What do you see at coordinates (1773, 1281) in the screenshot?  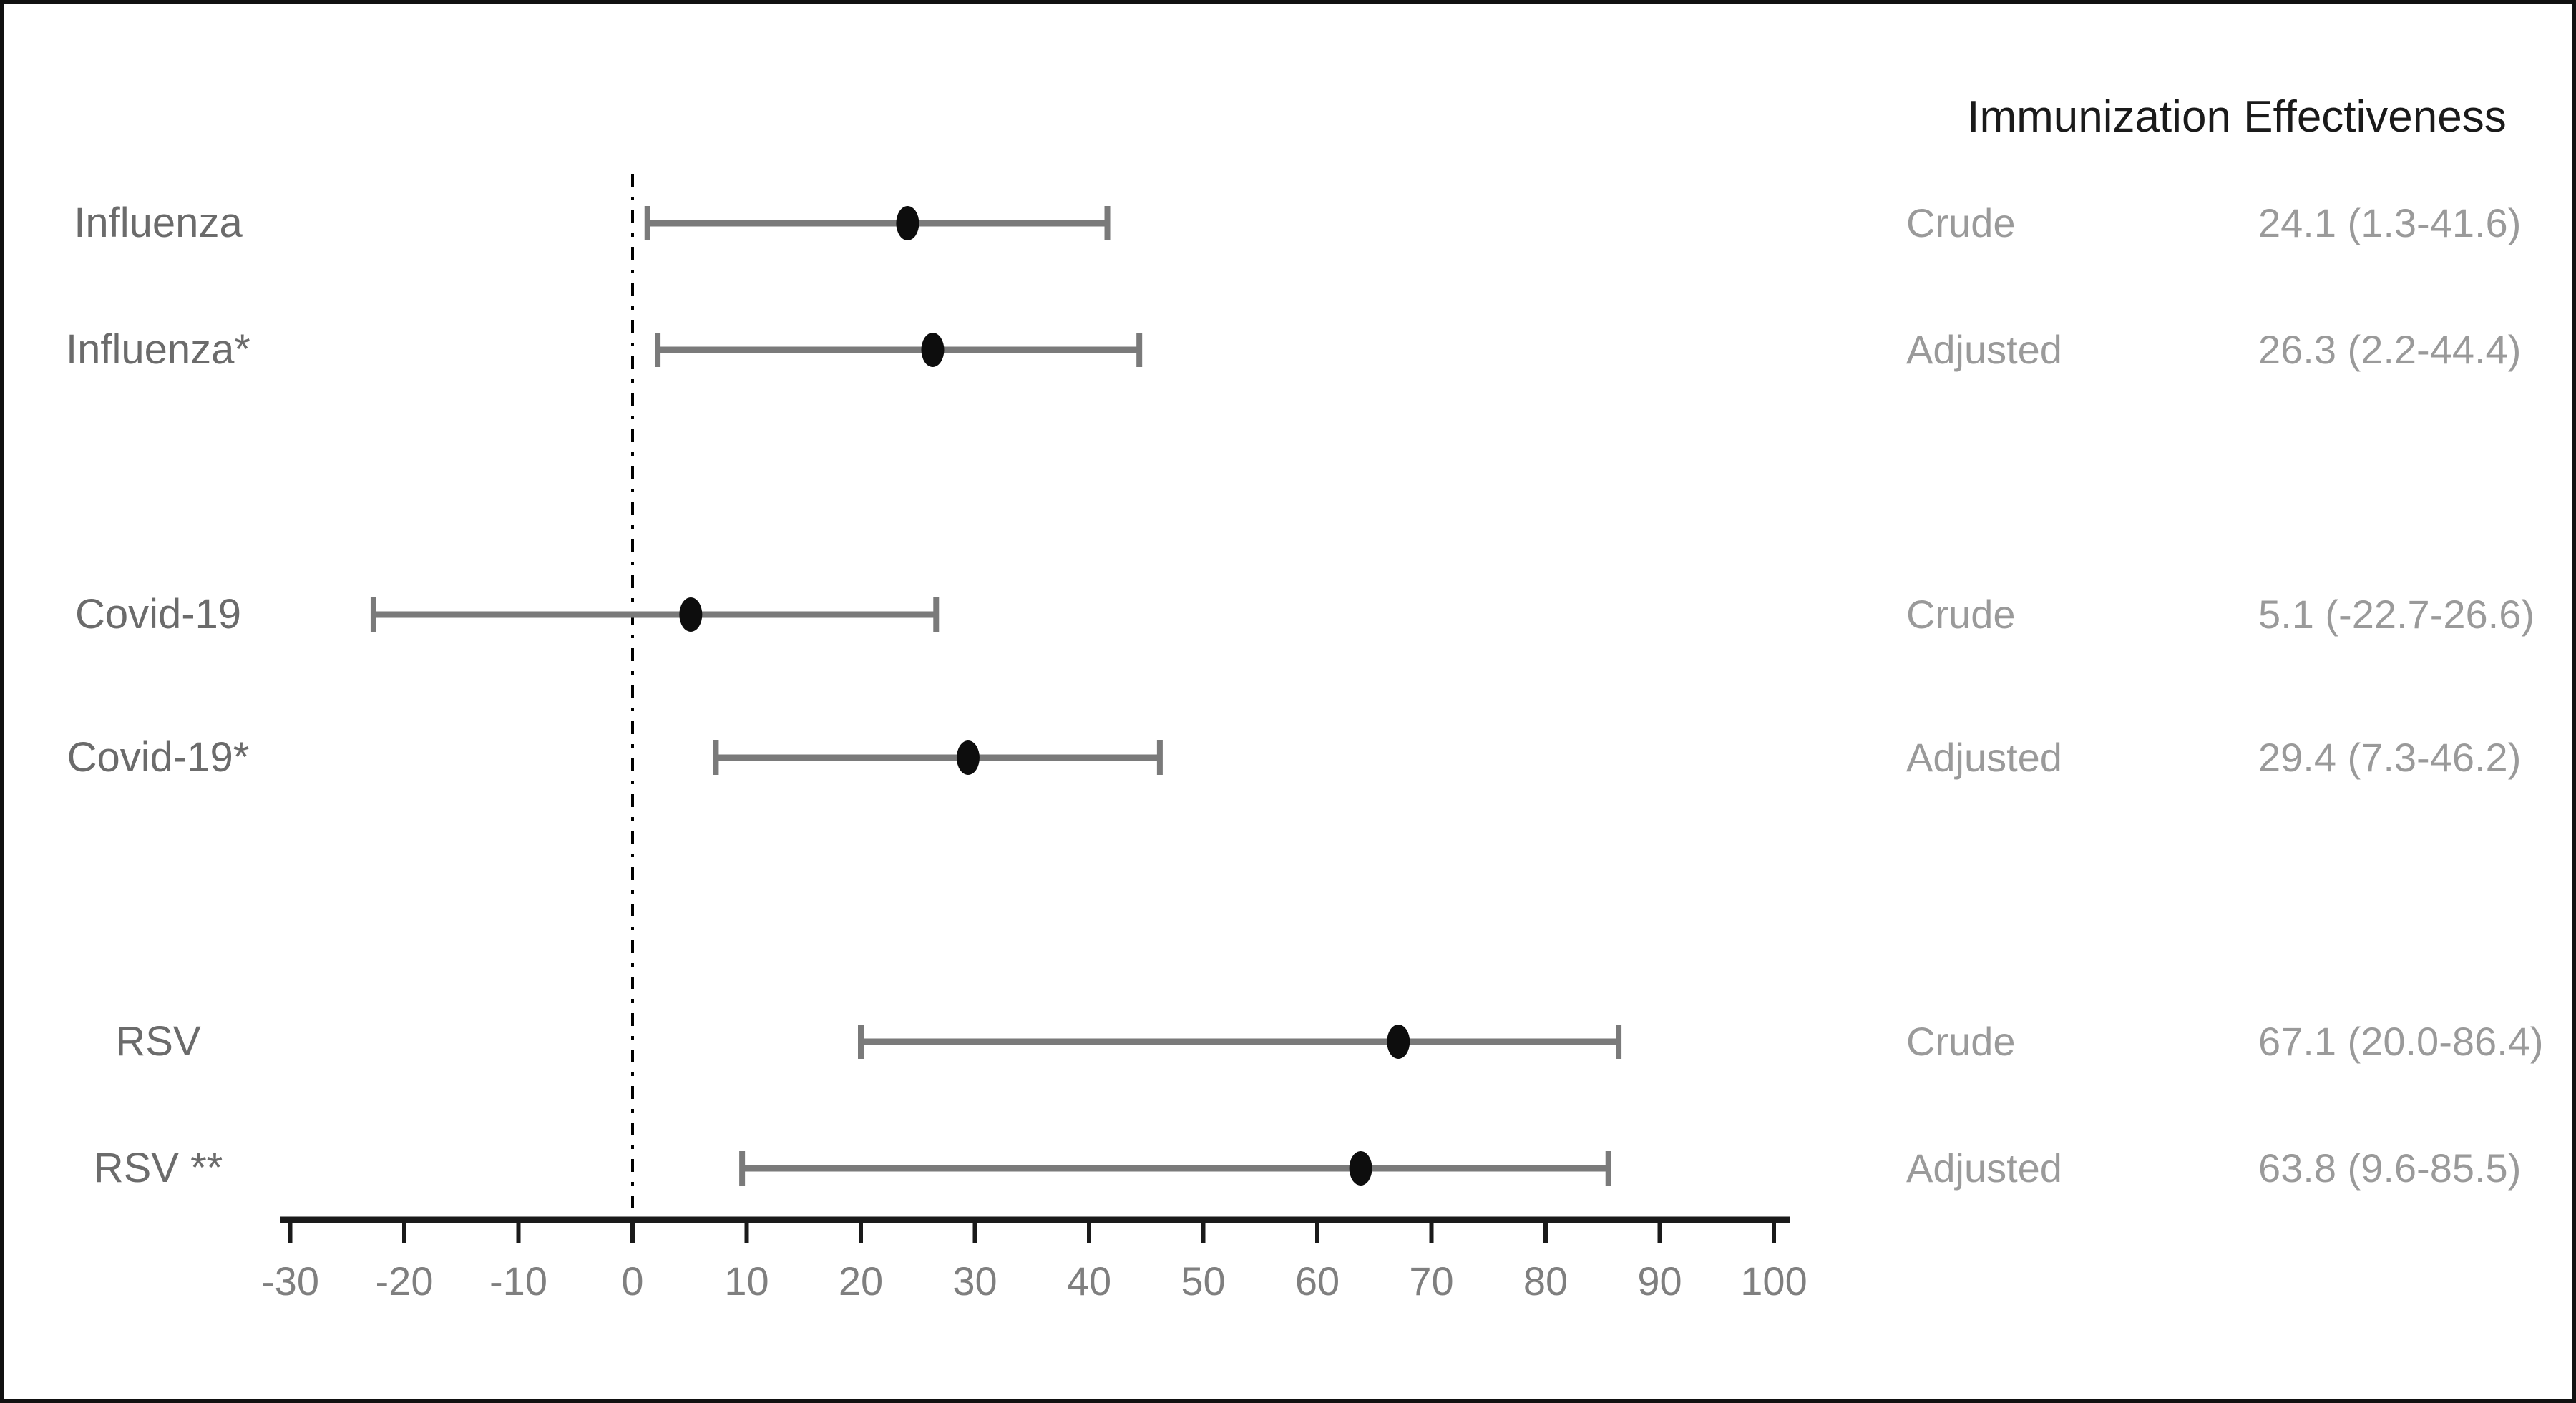 I see `x-axis-tick-label: 100` at bounding box center [1773, 1281].